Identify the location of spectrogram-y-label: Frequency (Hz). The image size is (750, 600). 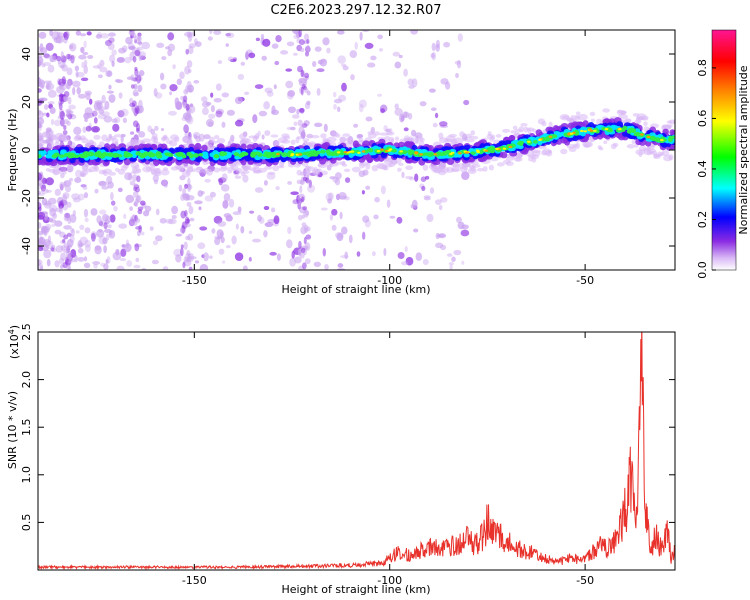
(12, 150).